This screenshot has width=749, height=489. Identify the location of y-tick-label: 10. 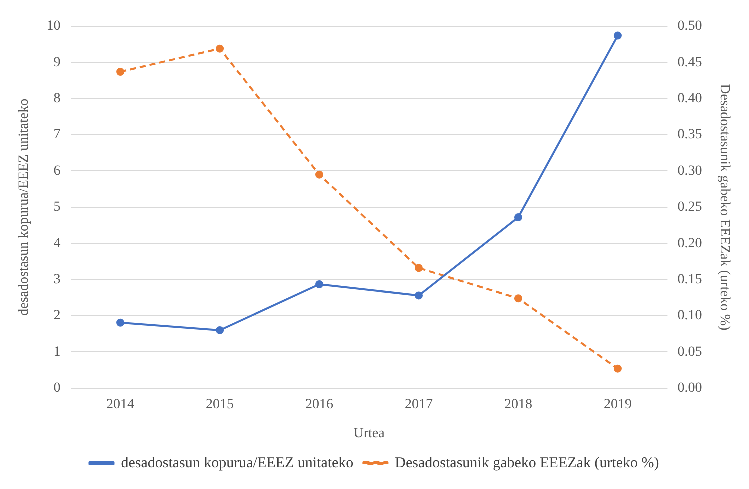
(53, 26).